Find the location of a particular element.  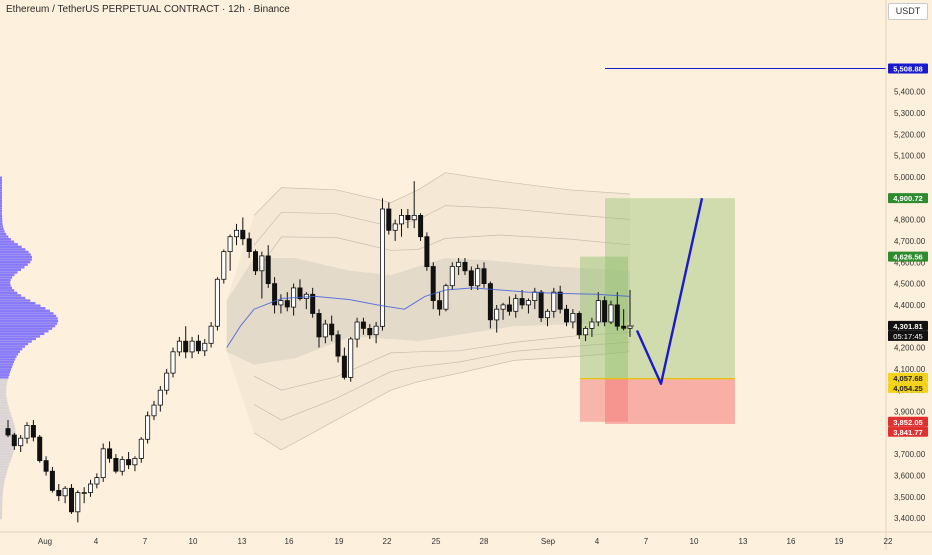

y-tick-label: 4,700.00 is located at coordinates (910, 241).